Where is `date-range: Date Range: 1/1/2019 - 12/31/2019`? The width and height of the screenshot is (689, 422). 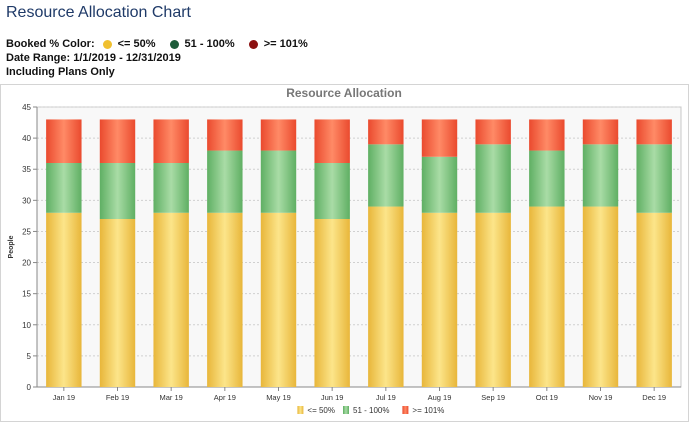
date-range: Date Range: 1/1/2019 - 12/31/2019 is located at coordinates (93, 58).